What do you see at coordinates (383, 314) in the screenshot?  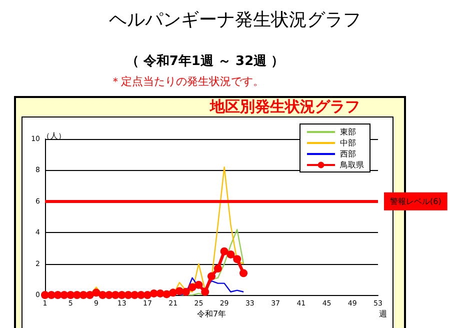 I see `text: 週` at bounding box center [383, 314].